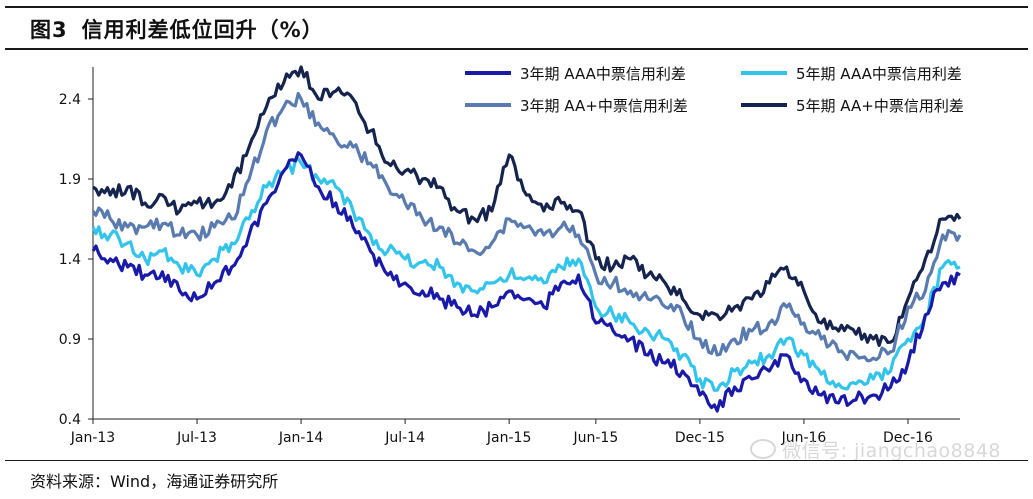 The height and width of the screenshot is (499, 1033). Describe the element at coordinates (595, 438) in the screenshot. I see `x-tick-label: Jun-15` at that location.